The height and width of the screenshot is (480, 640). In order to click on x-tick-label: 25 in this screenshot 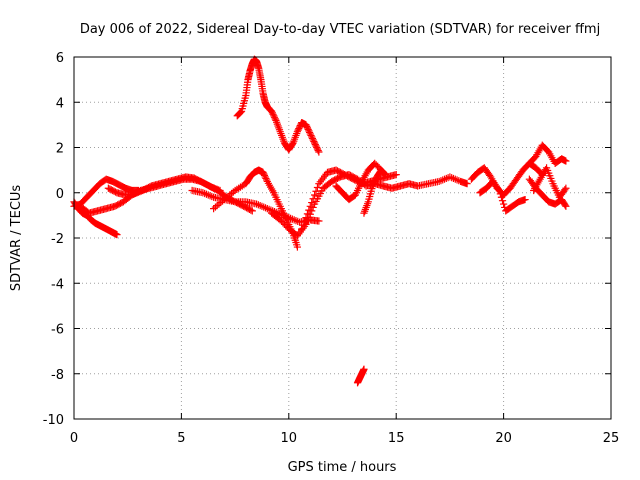, I will do `click(611, 438)`.